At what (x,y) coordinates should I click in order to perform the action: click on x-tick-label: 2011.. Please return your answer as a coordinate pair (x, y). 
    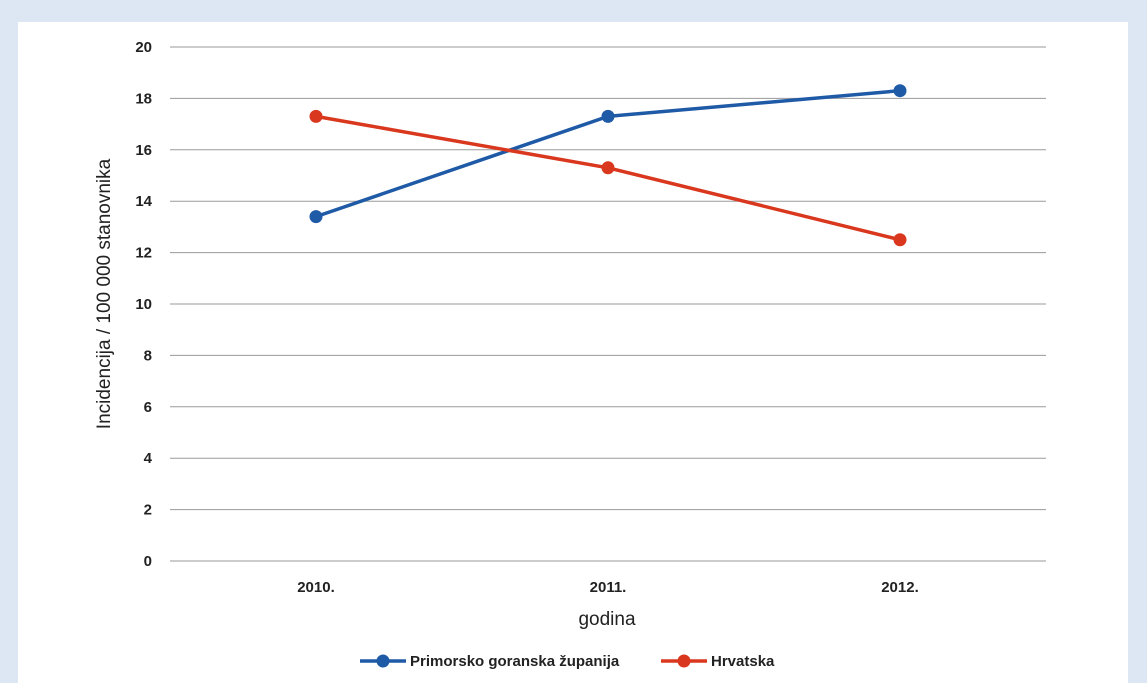
    Looking at the image, I should click on (608, 587).